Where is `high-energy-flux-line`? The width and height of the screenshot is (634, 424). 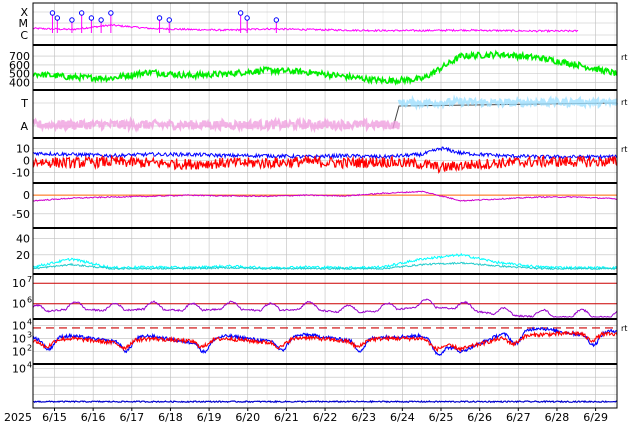
high-energy-flux-line is located at coordinates (325, 401).